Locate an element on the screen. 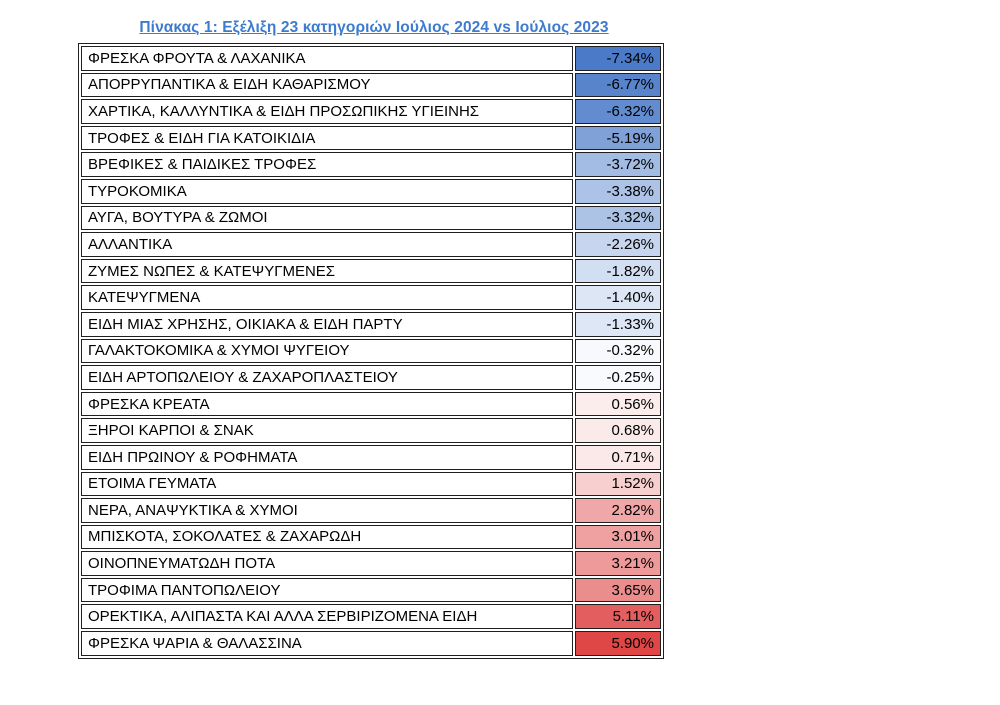 The width and height of the screenshot is (1000, 705). category-cell: ΕΤΟΙΜΑ ΓΕΥΜΑΤΑ is located at coordinates (327, 484).